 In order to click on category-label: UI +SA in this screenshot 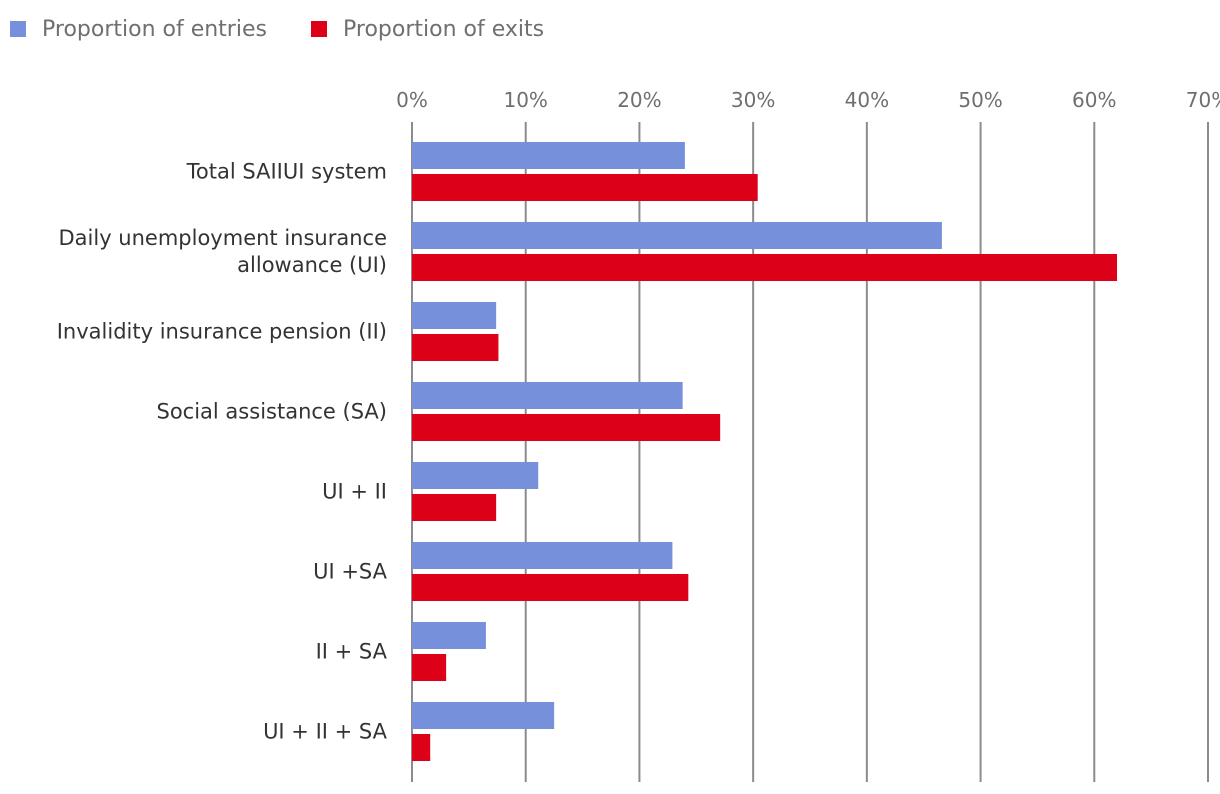, I will do `click(350, 572)`.